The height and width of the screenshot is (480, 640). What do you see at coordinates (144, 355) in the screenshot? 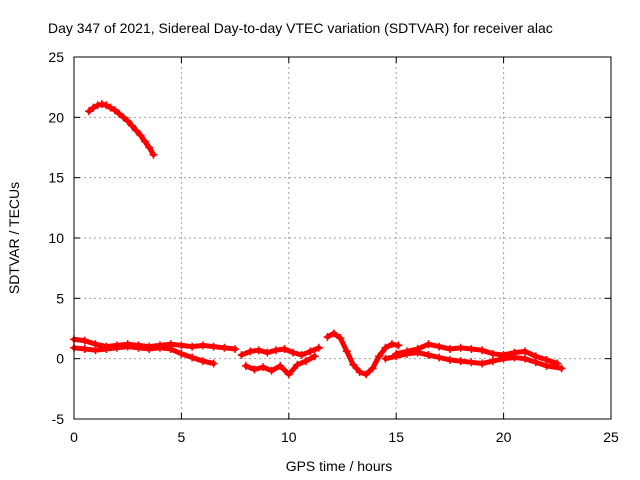
I see `series-track-b` at bounding box center [144, 355].